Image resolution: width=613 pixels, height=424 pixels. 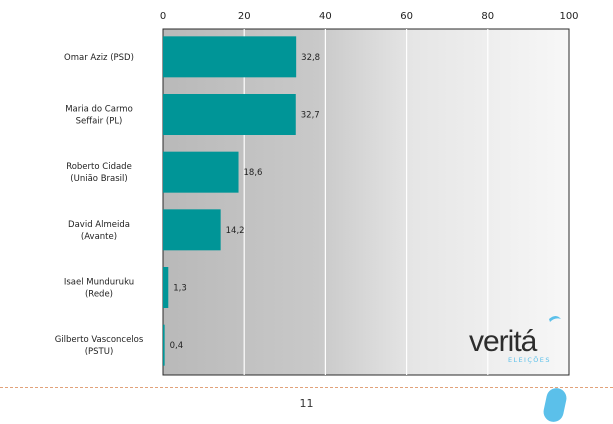 What do you see at coordinates (99, 116) in the screenshot?
I see `category-label: Maria do Carmo Seffair (PL)` at bounding box center [99, 116].